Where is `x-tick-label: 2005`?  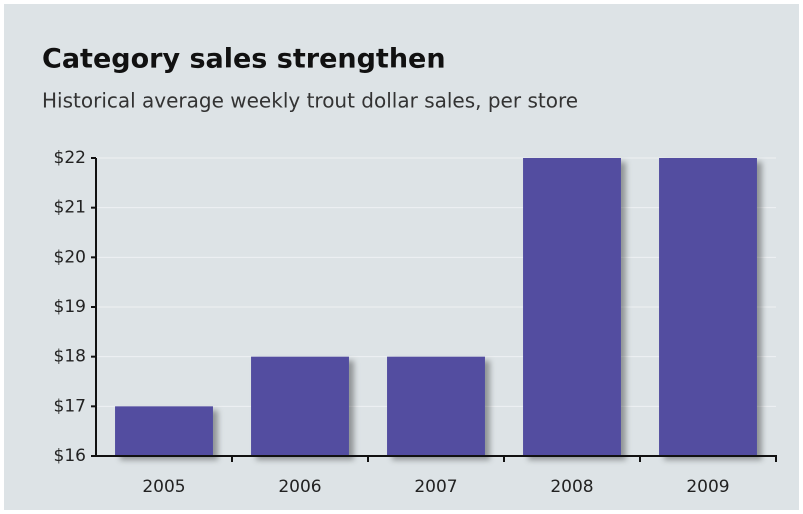
x-tick-label: 2005 is located at coordinates (163, 487).